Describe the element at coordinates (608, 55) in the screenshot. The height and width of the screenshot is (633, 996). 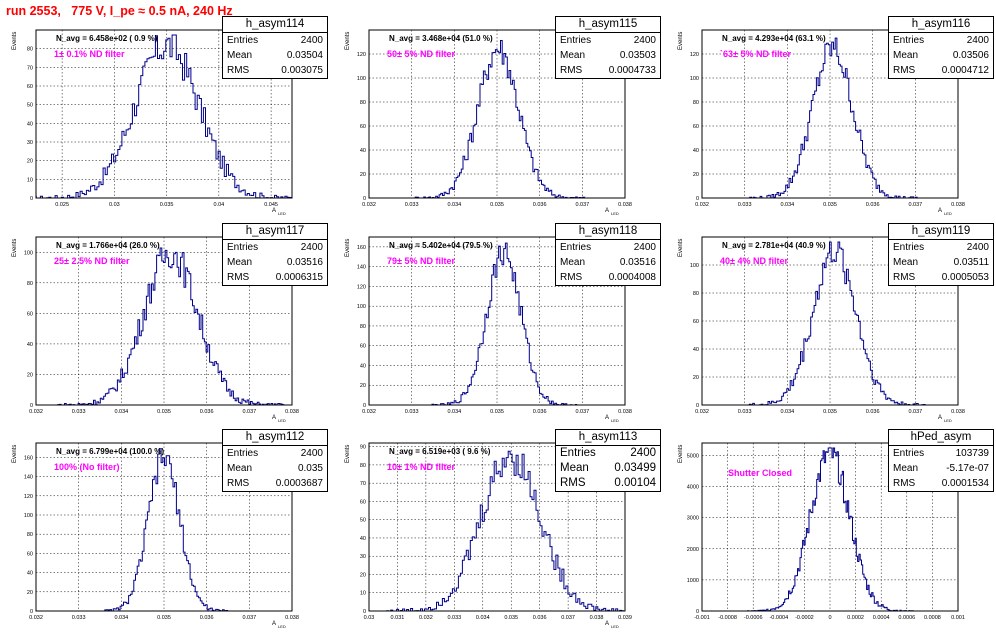
I see `stats-mean: Mean 0.03503` at that location.